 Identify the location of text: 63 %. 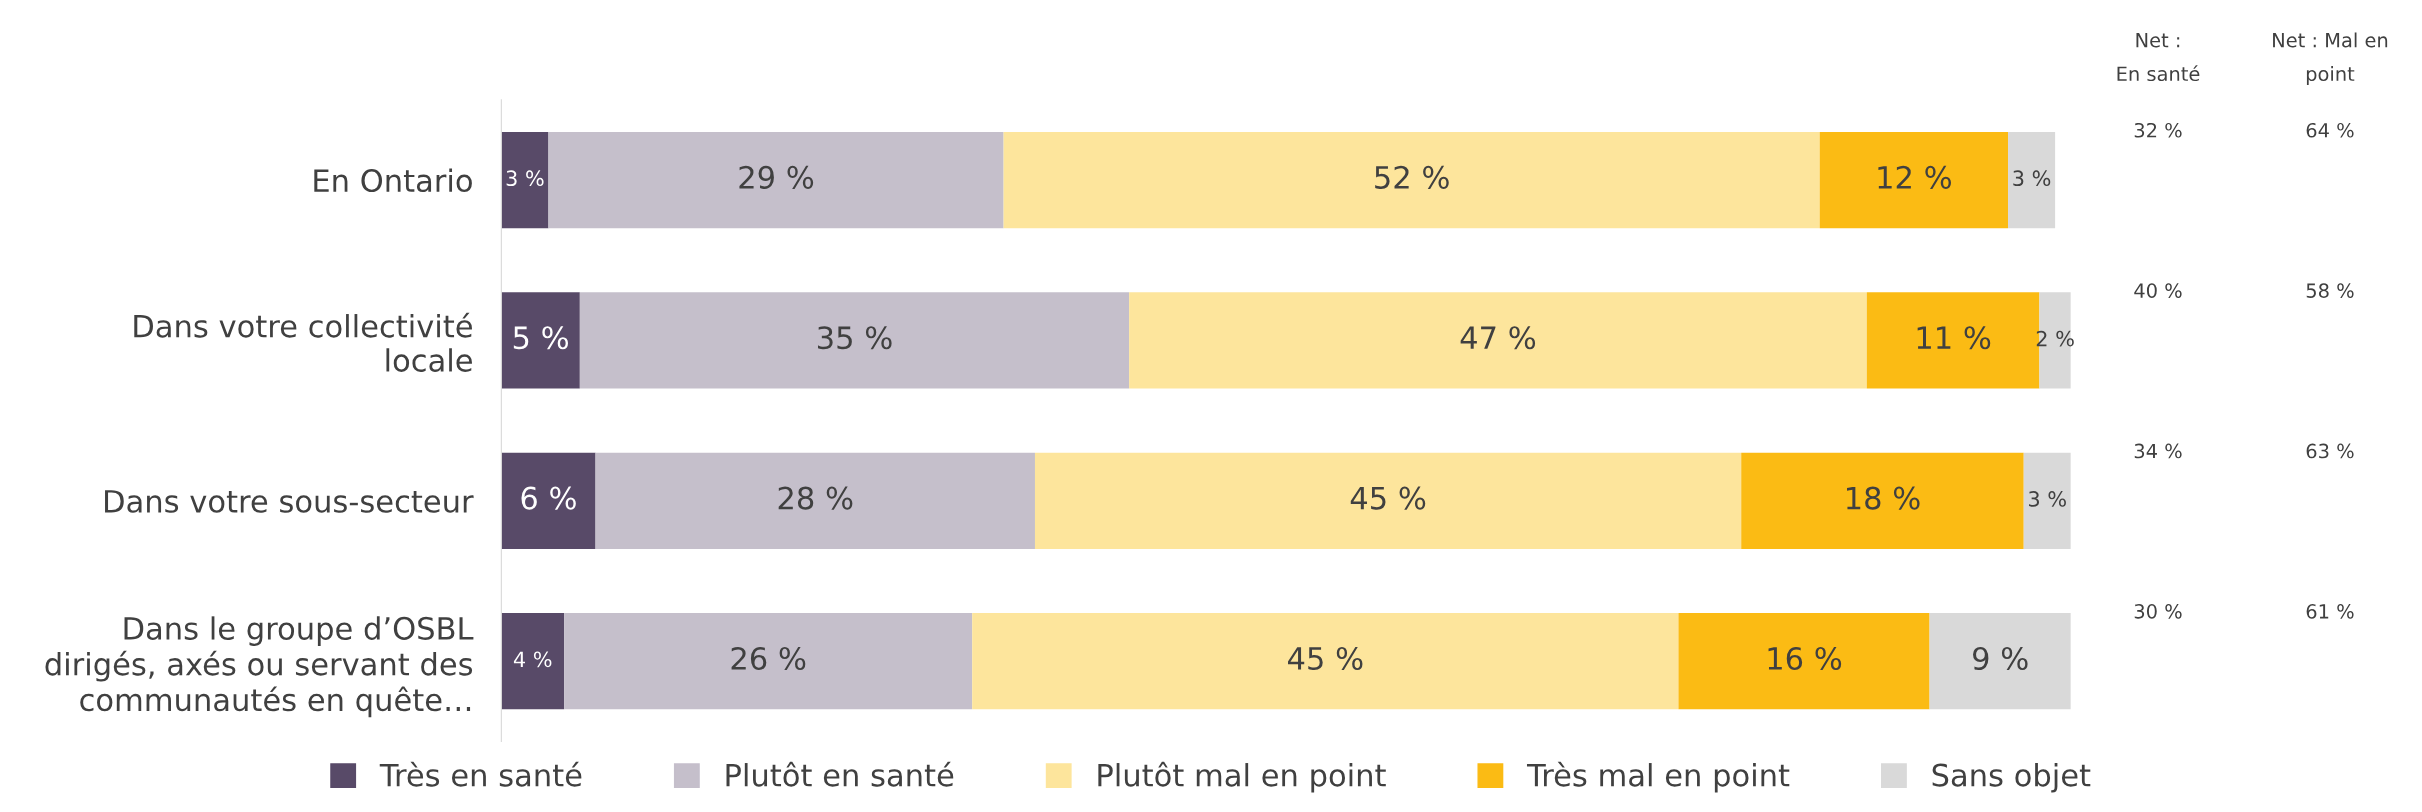
(2330, 451).